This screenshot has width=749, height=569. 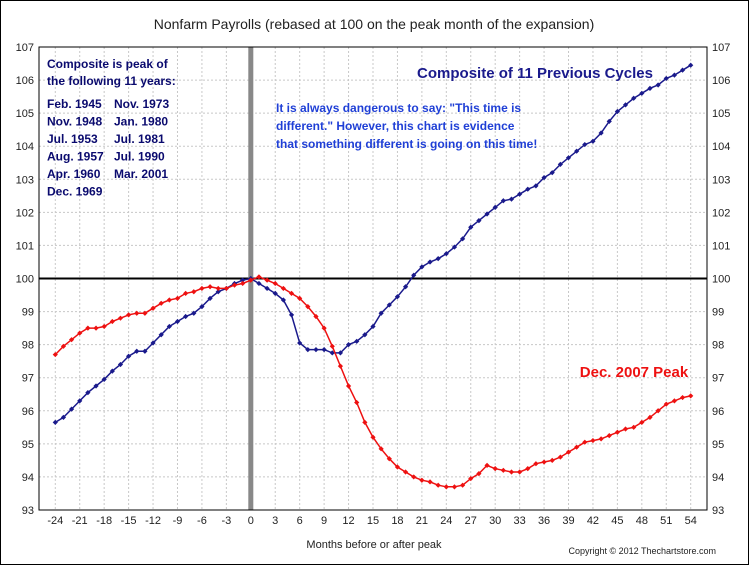 I want to click on peak-year-col2: Jul. 1990, so click(x=139, y=157).